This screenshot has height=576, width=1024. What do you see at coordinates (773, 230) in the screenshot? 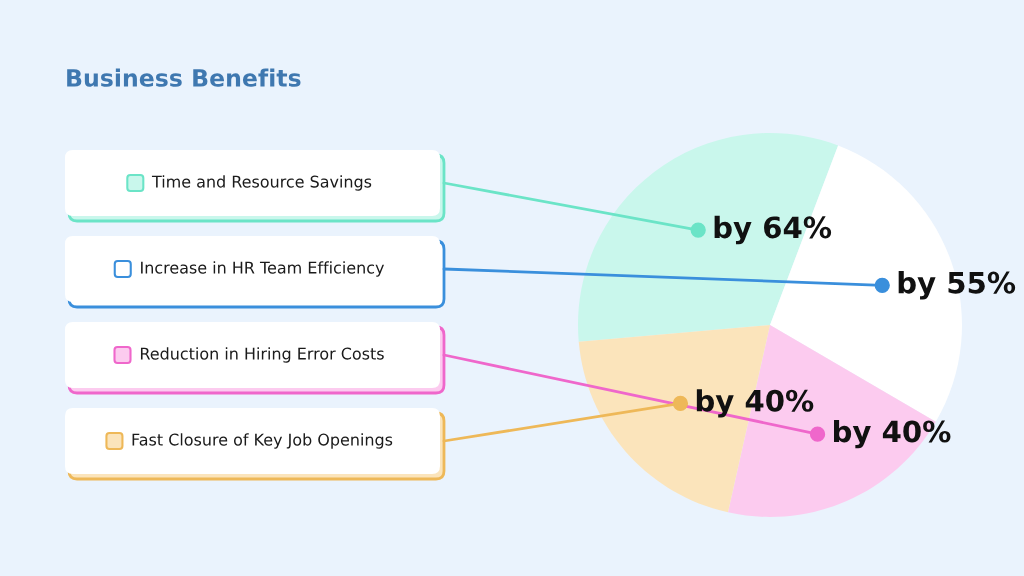
I see `data-label: by 64%` at bounding box center [773, 230].